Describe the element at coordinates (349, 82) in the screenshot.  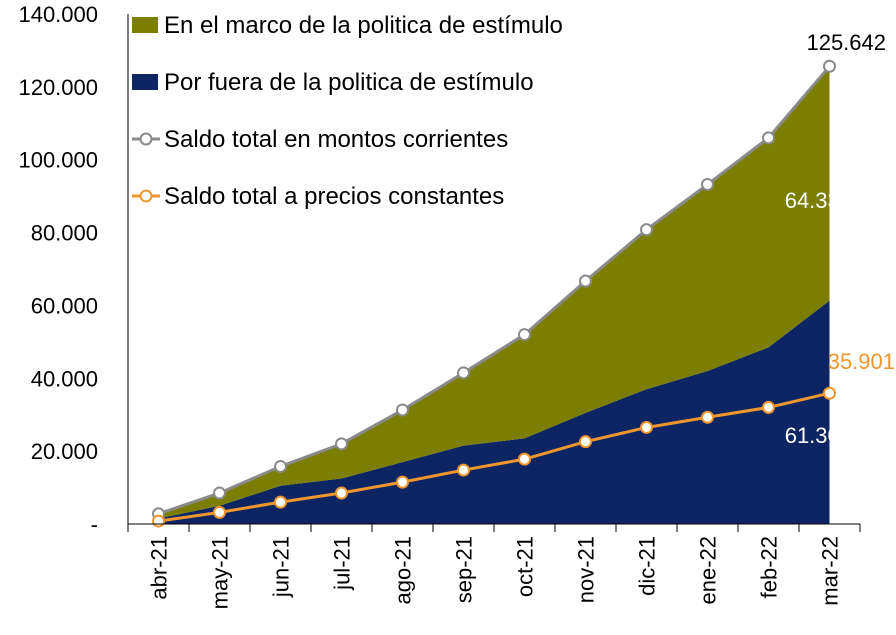
I see `legend-label: Por fuera de la politica de estímulo` at that location.